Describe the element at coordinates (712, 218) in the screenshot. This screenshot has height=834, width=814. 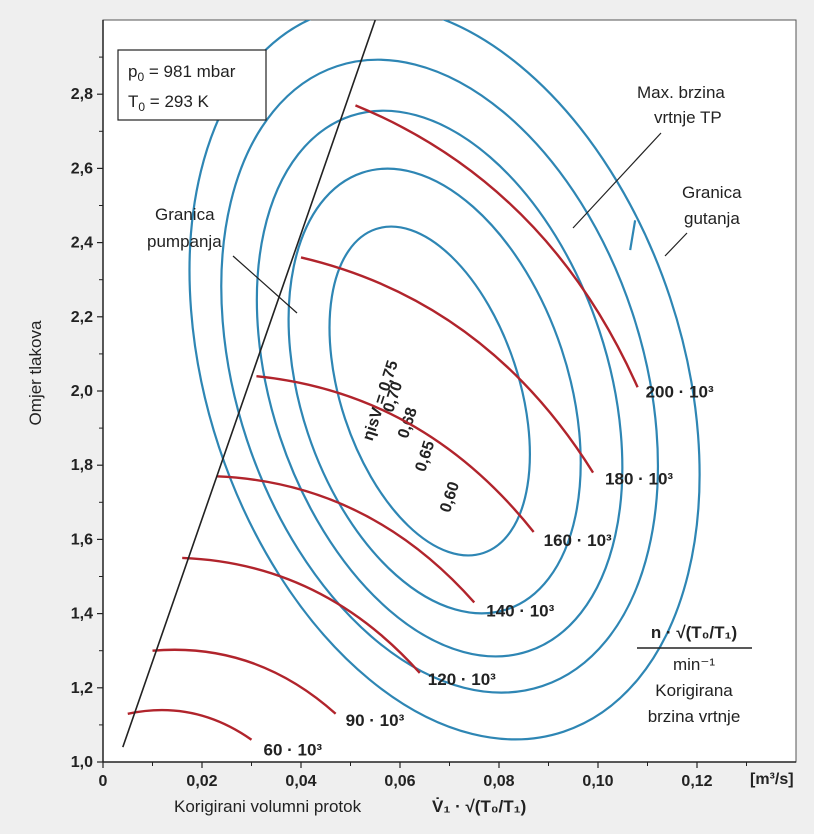
I see `choke-label-2: gutanja` at that location.